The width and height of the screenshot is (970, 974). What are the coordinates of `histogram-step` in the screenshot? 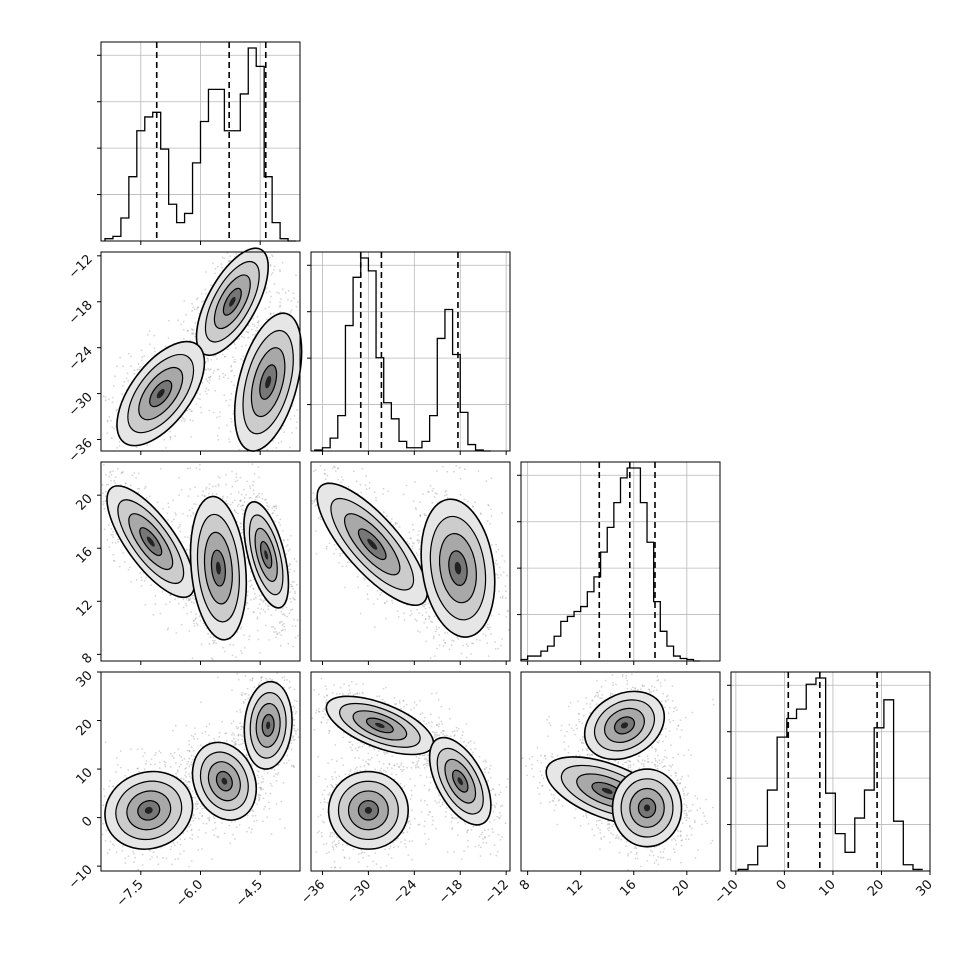 It's located at (403, 354).